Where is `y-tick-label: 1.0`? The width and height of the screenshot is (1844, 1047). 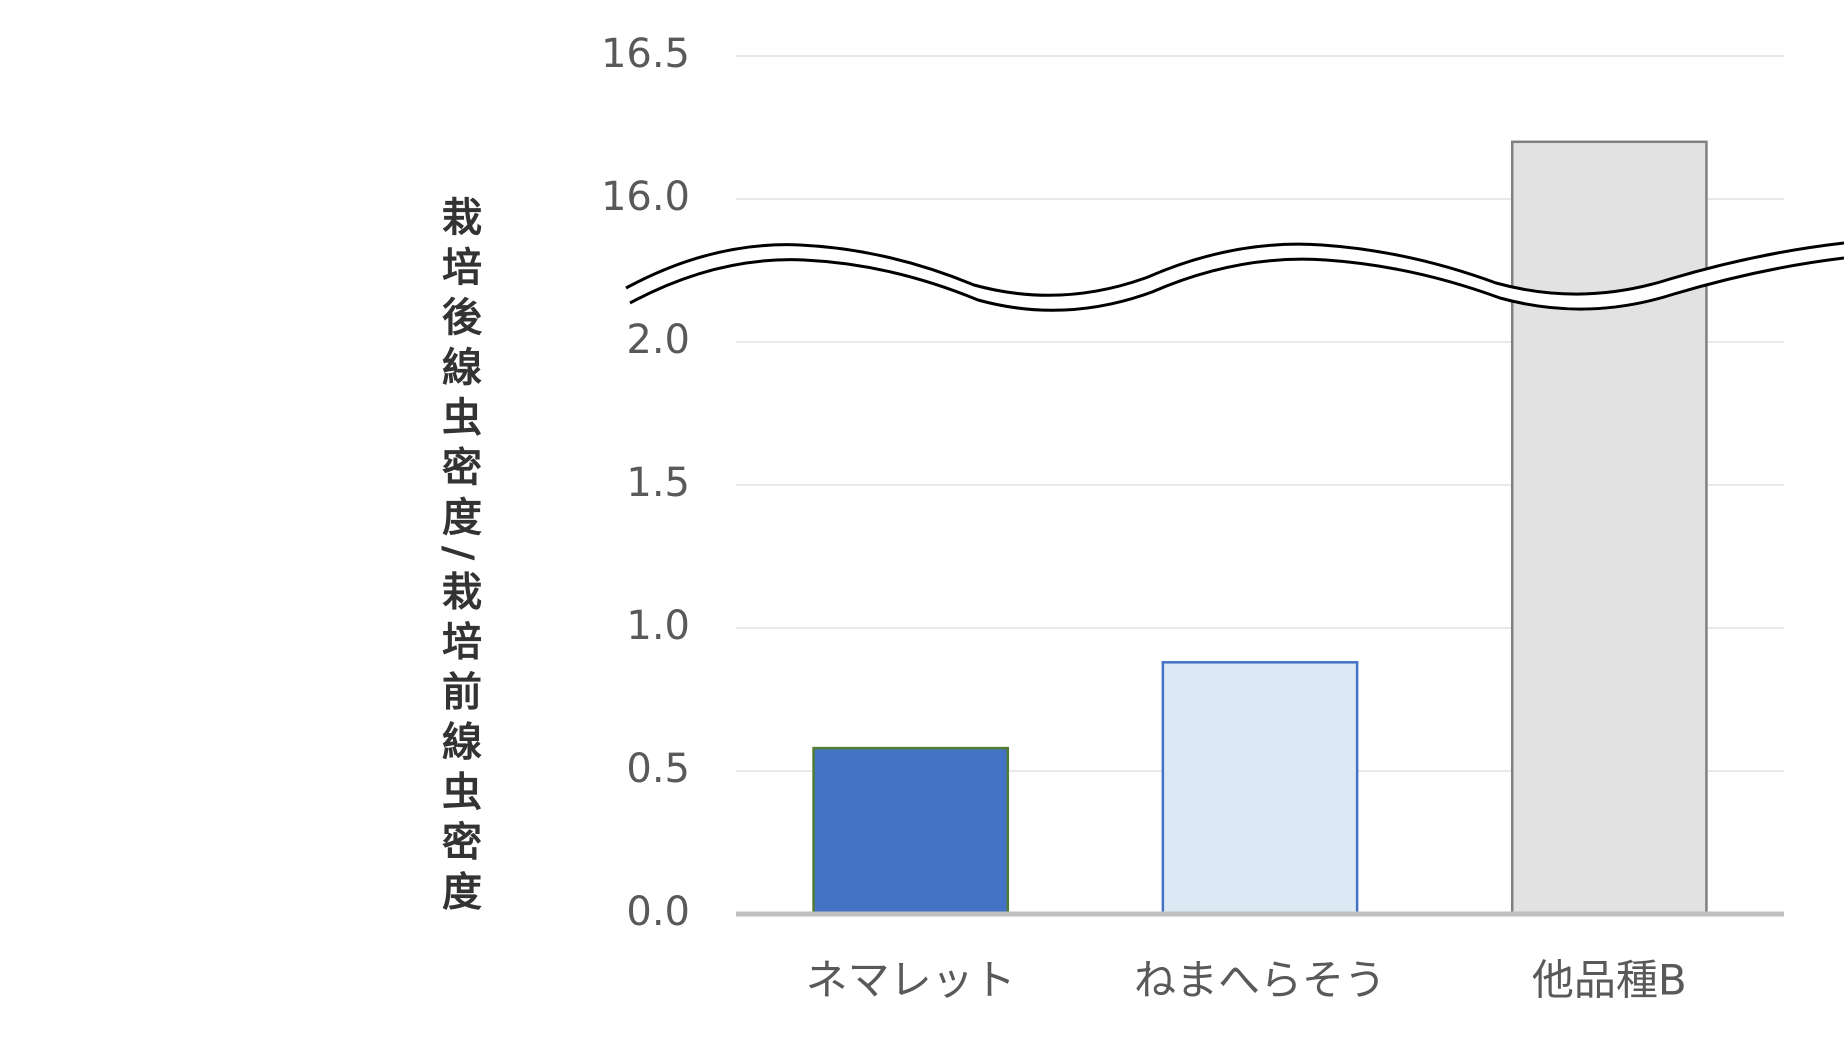 y-tick-label: 1.0 is located at coordinates (658, 626).